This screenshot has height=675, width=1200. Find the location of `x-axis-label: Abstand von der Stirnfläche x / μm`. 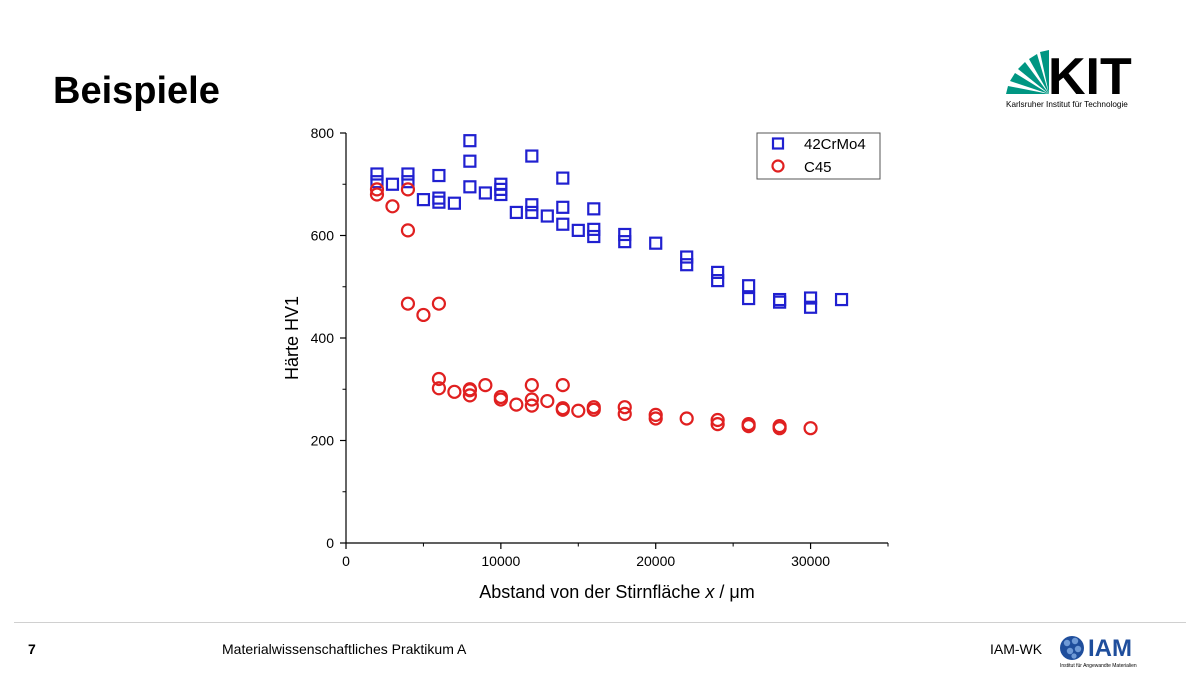

x-axis-label: Abstand von der Stirnfläche x / μm is located at coordinates (617, 592).